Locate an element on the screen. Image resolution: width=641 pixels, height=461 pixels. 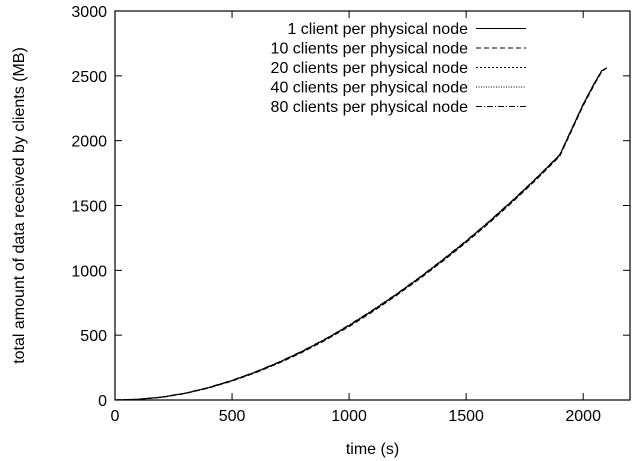
x-tick-label: 1500 is located at coordinates (466, 416).